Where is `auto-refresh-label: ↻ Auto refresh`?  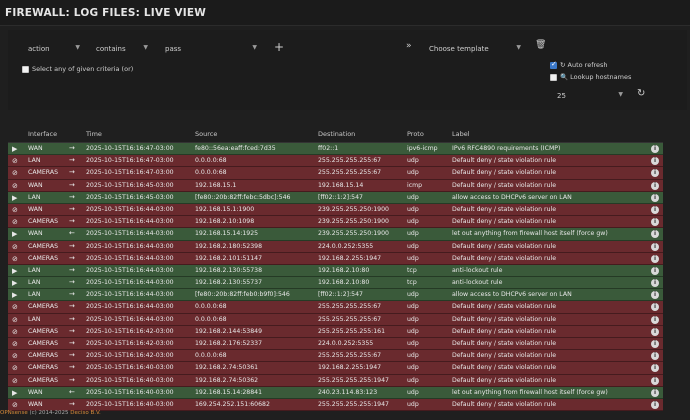 auto-refresh-label: ↻ Auto refresh is located at coordinates (584, 65).